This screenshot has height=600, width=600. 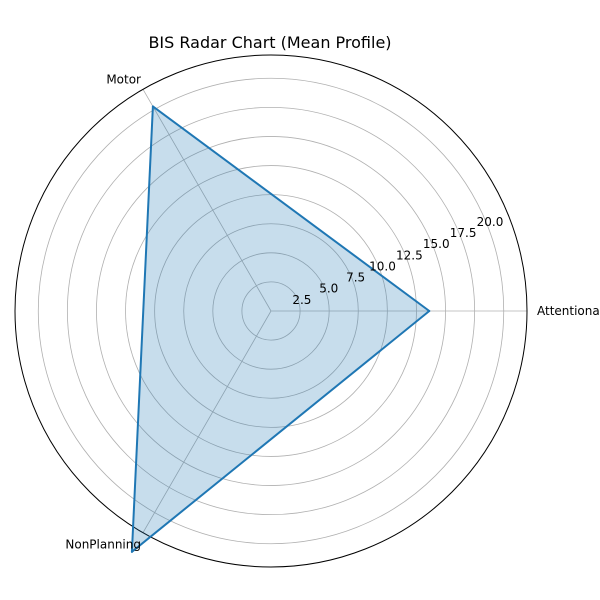 I want to click on r-tick-label: 15.0, so click(x=436, y=244).